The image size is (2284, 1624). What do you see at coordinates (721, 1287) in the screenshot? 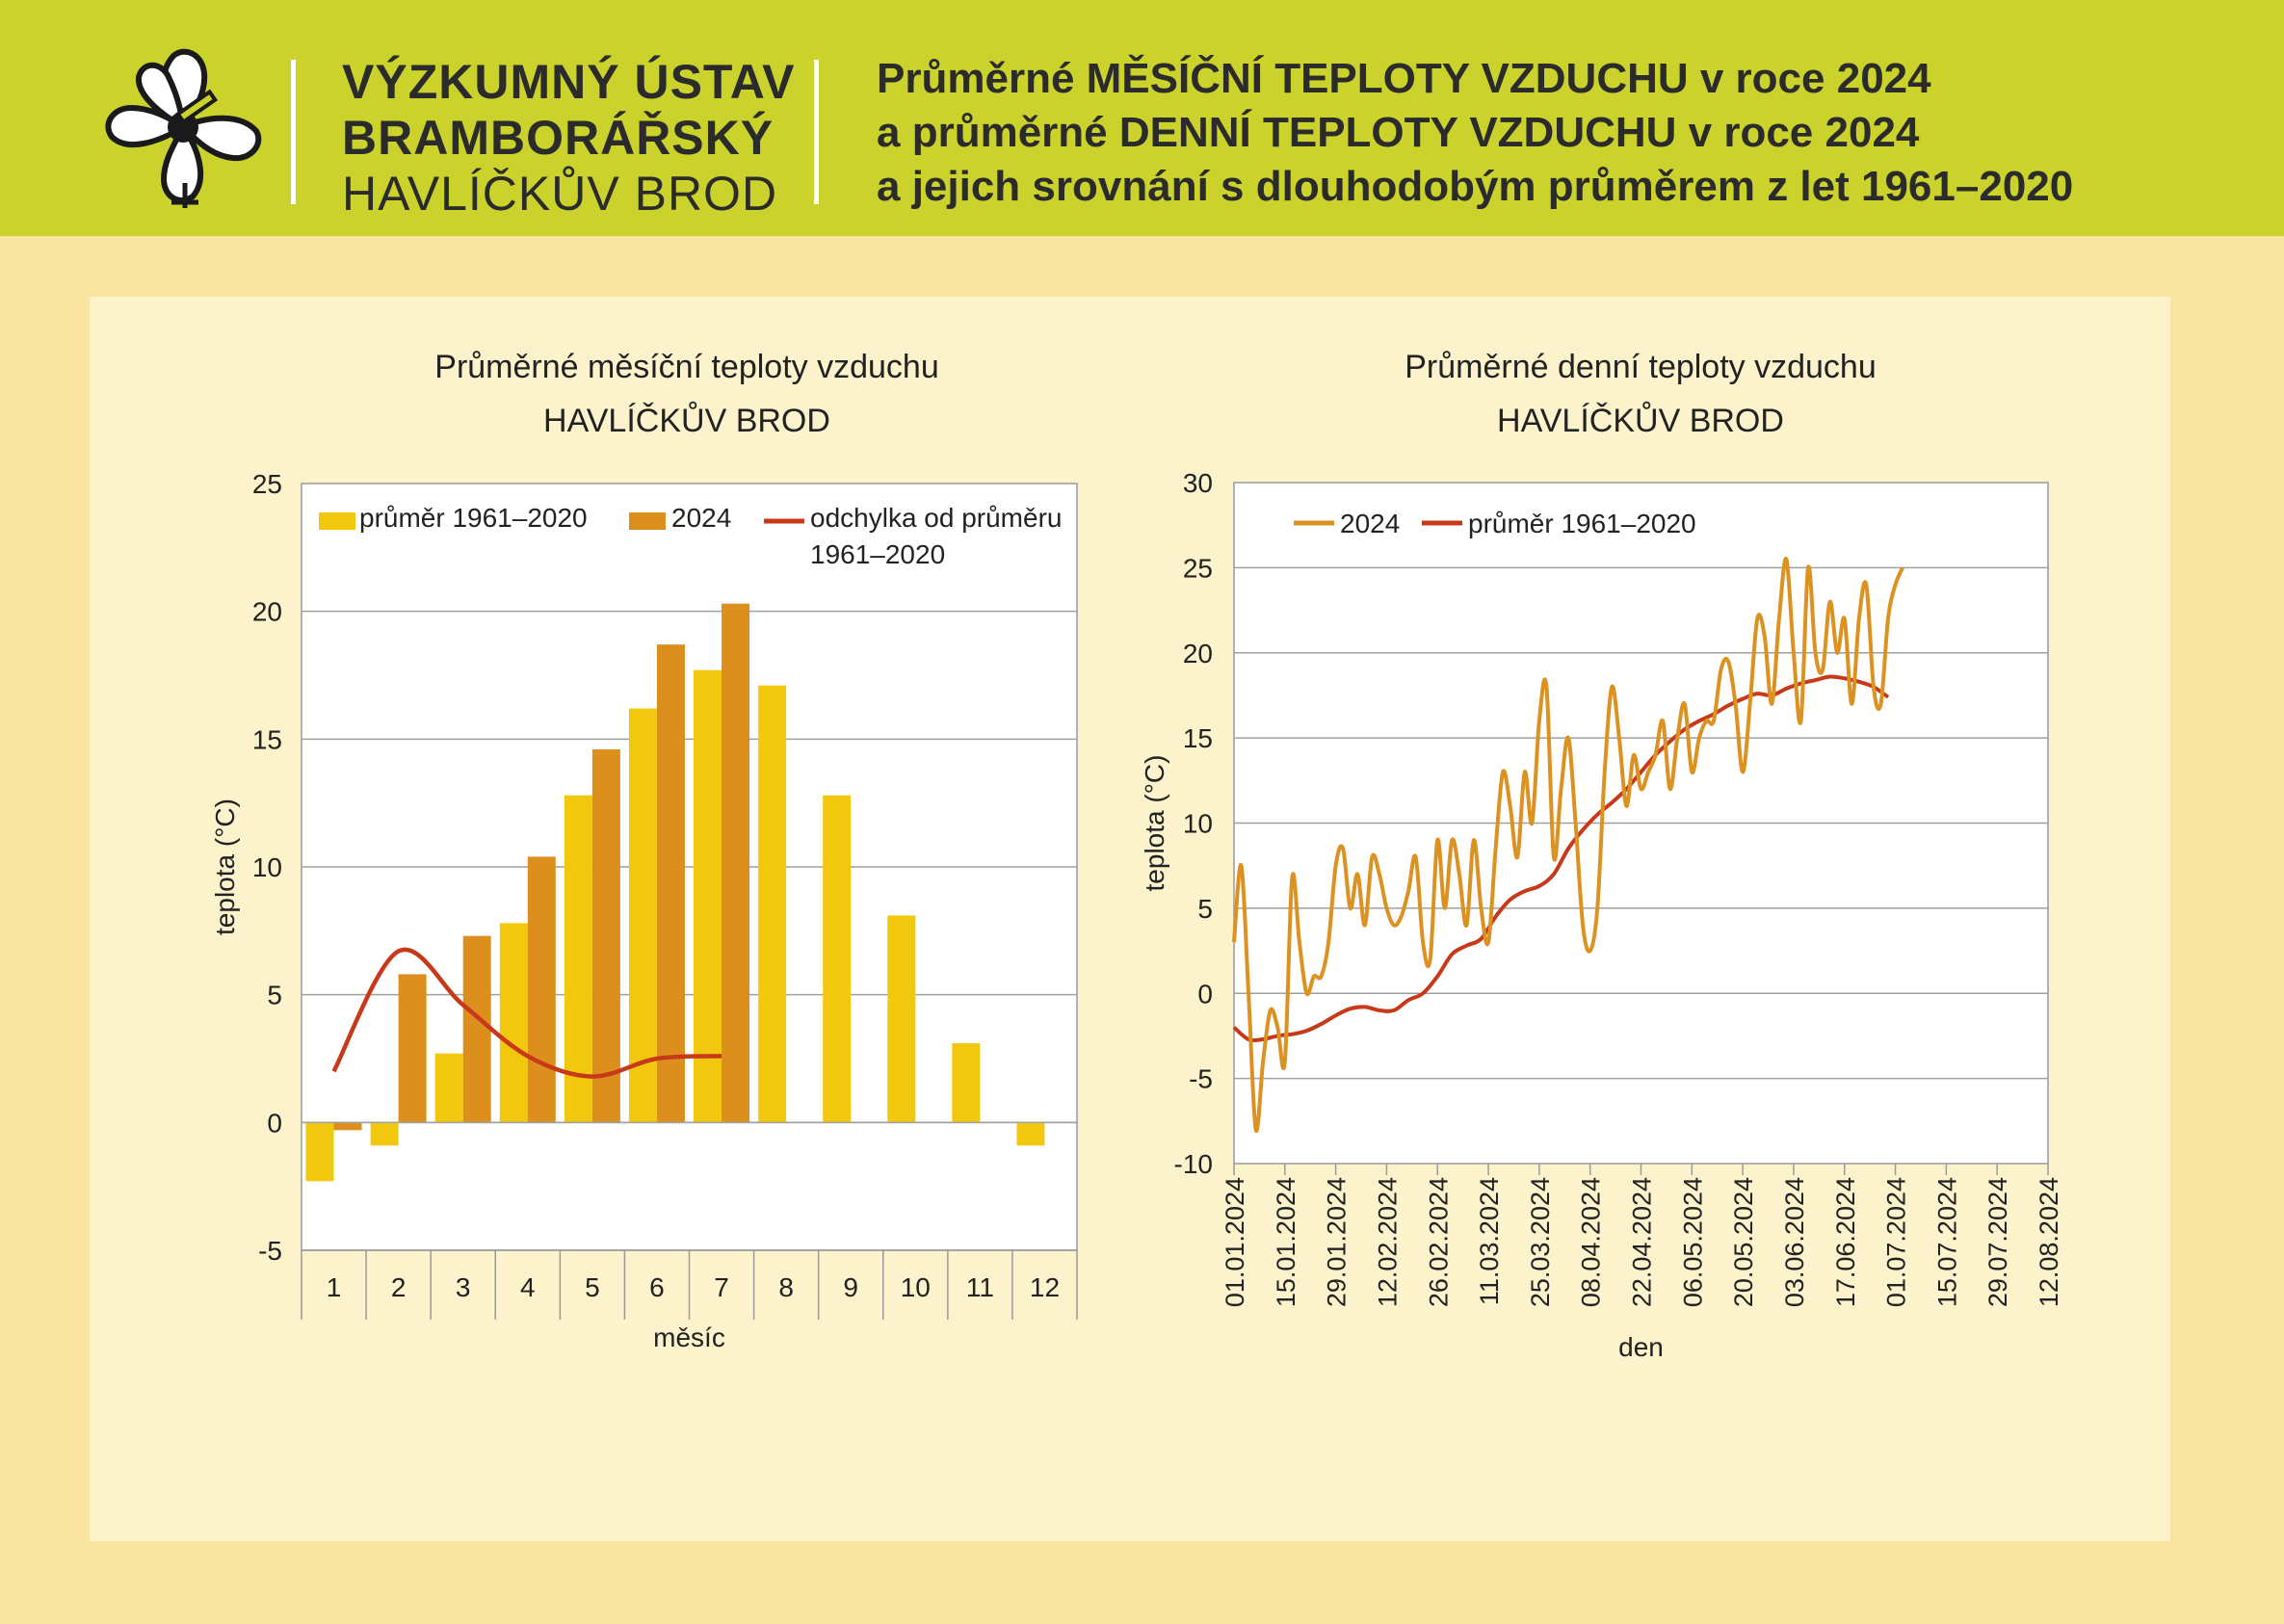
I see `x-tick-label: 7` at bounding box center [721, 1287].